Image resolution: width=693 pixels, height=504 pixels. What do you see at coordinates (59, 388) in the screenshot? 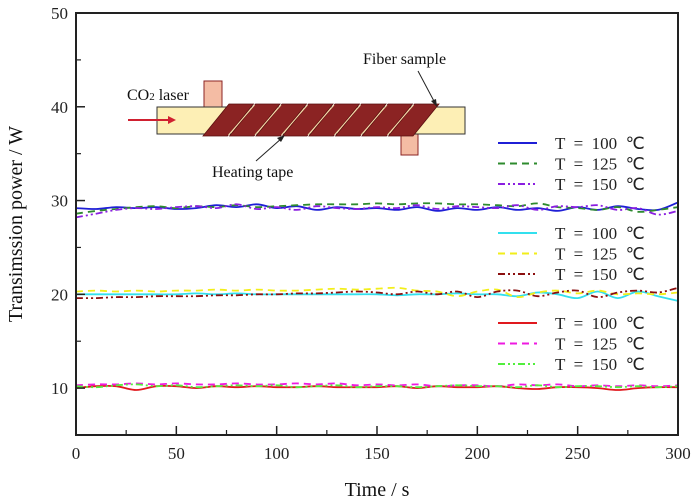
I see `y-tick-label: 10` at bounding box center [59, 388].